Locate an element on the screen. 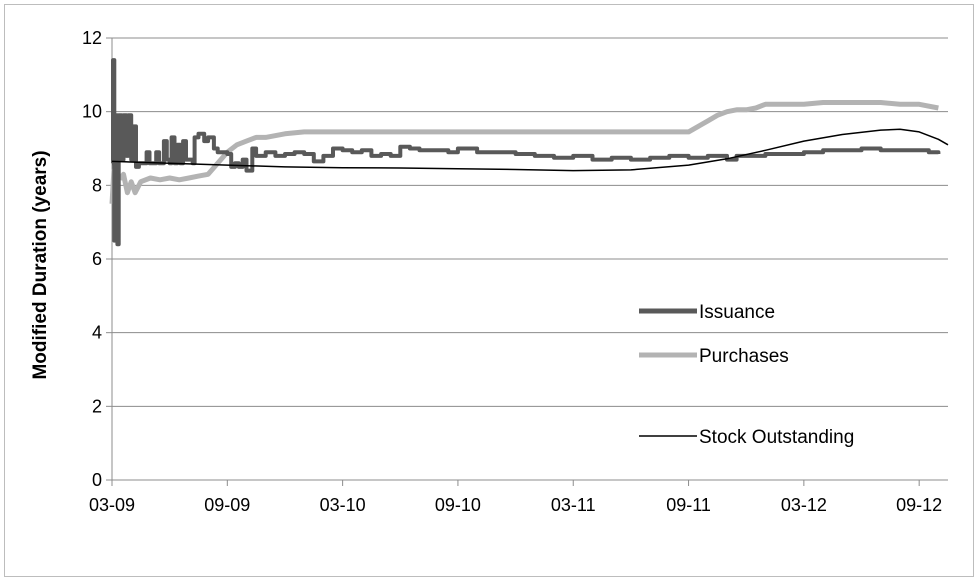  x-tick-label: 03-10 is located at coordinates (343, 505).